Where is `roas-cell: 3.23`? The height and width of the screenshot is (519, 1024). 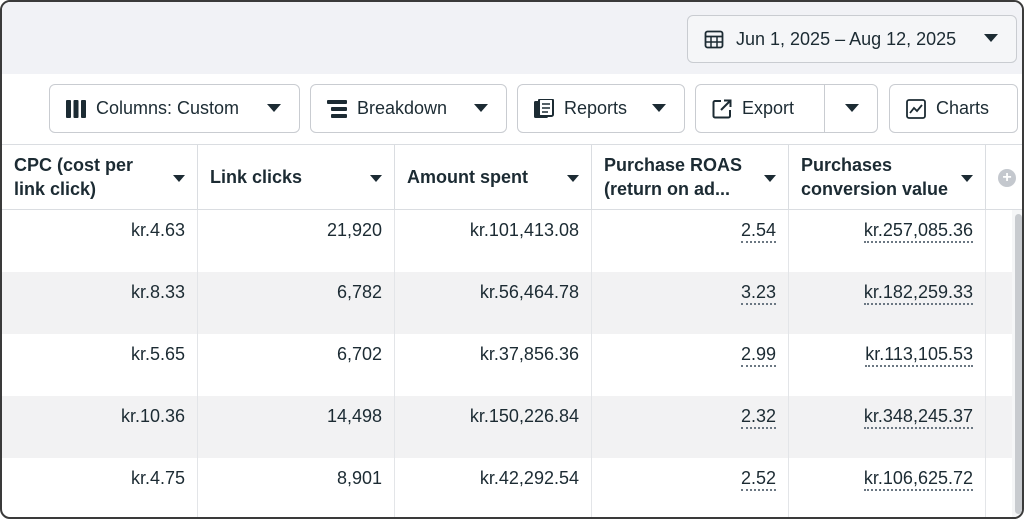
roas-cell: 3.23 is located at coordinates (690, 303).